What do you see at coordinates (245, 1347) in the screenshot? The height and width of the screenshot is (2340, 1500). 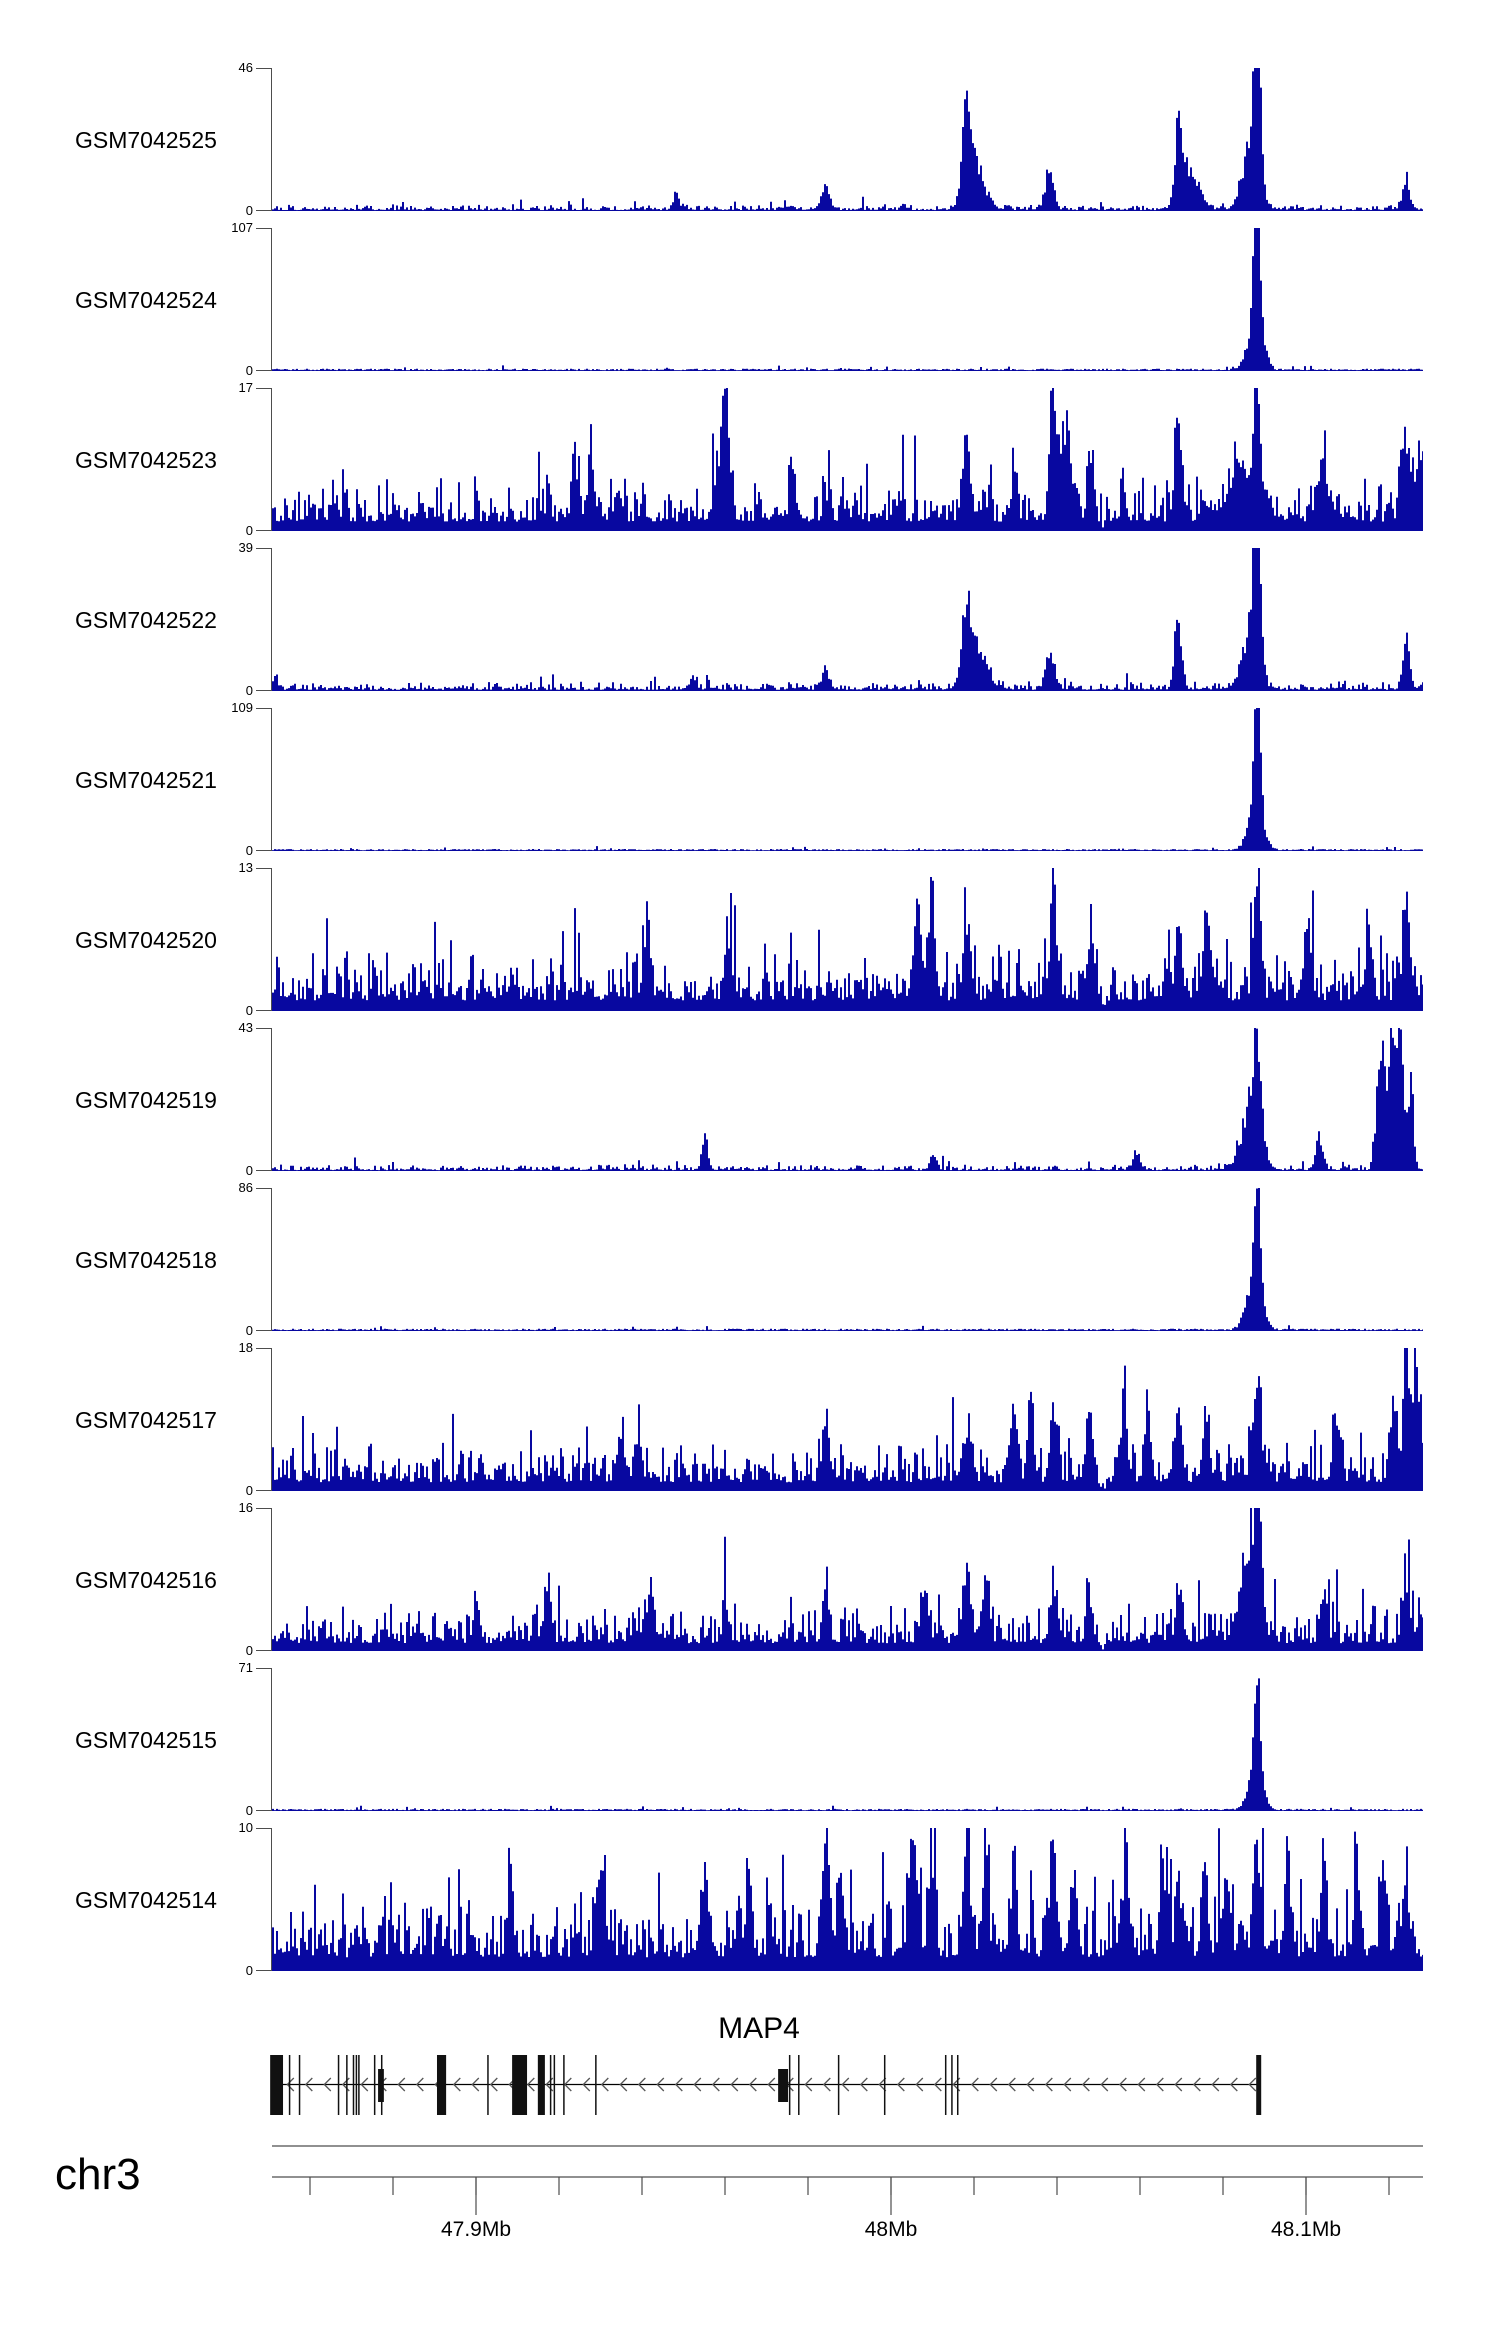 I see `track-ymax-label: 18` at bounding box center [245, 1347].